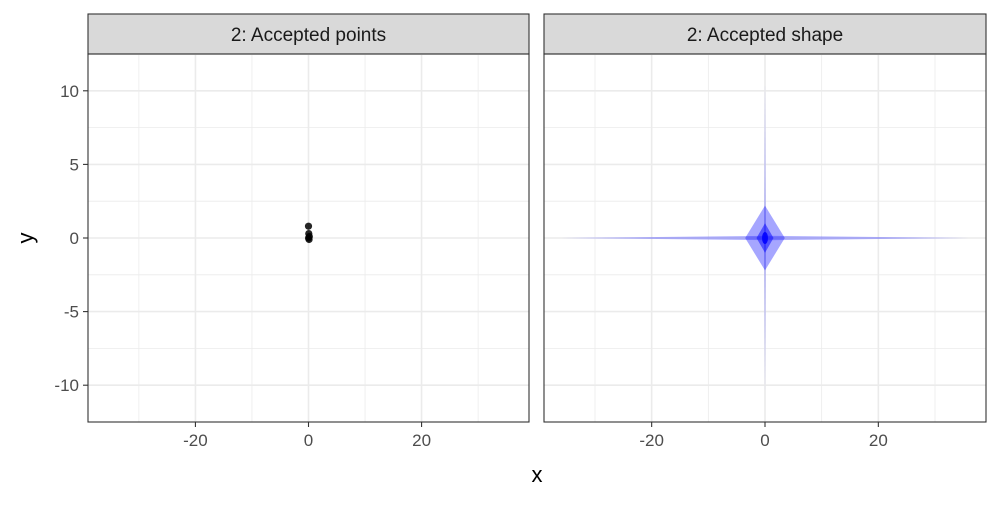 This screenshot has width=1000, height=505. What do you see at coordinates (74, 164) in the screenshot?
I see `y-tick-label: 5` at bounding box center [74, 164].